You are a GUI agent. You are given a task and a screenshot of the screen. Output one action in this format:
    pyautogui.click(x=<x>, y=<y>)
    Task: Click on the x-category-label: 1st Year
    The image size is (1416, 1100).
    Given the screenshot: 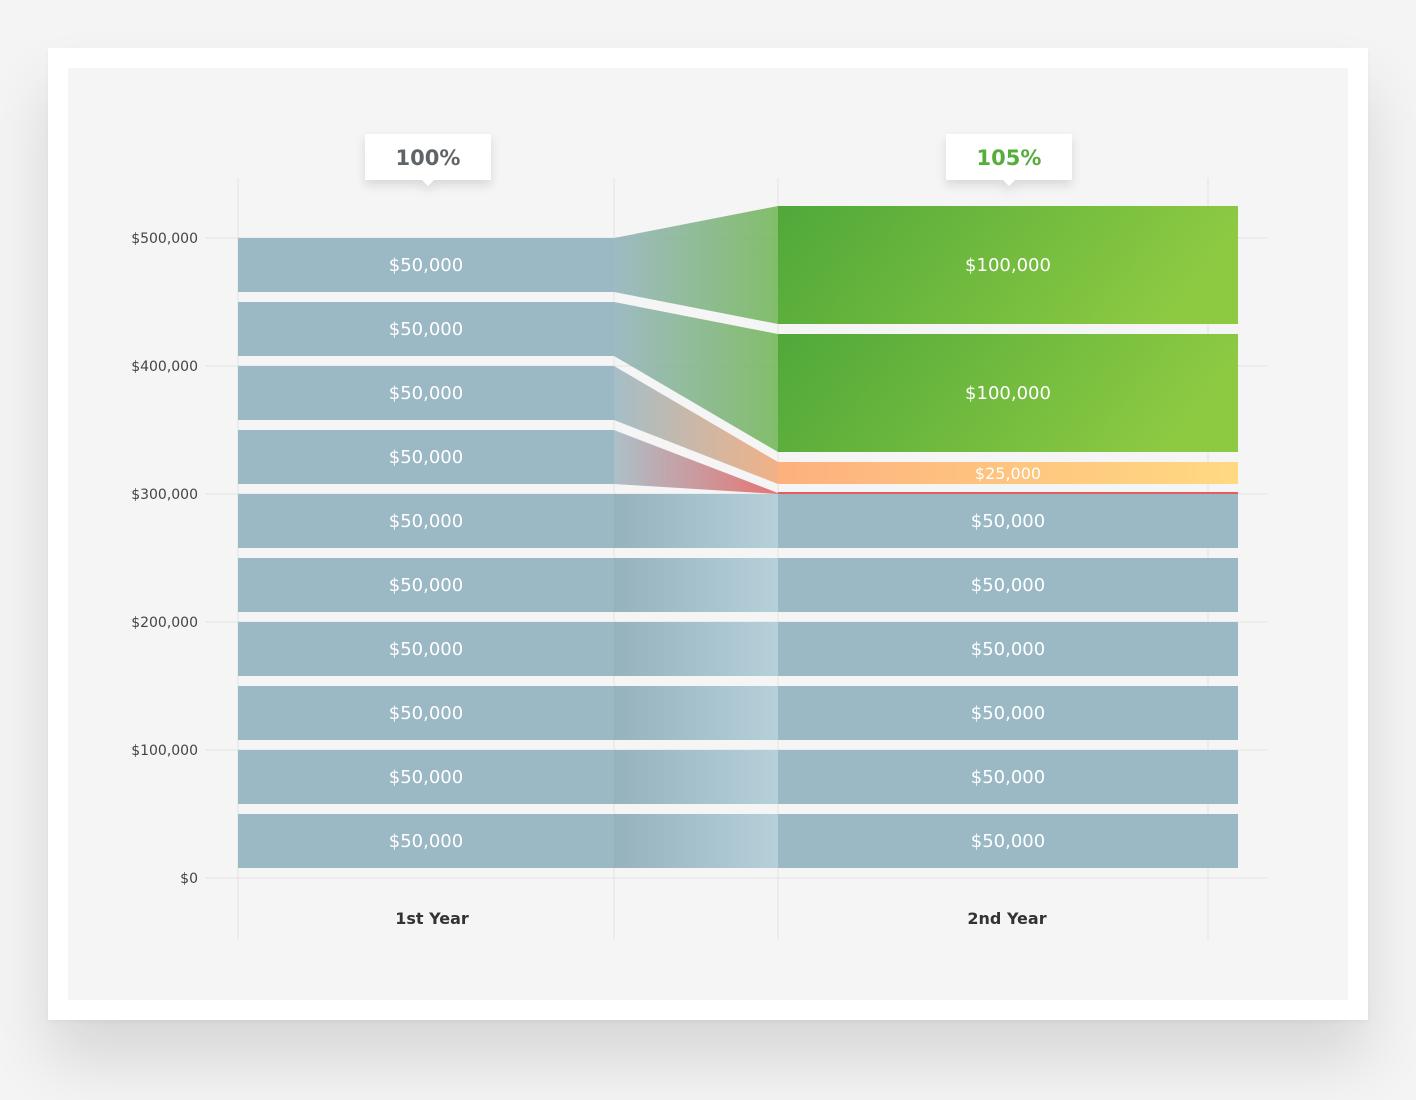 What is the action you would take?
    pyautogui.click(x=432, y=918)
    